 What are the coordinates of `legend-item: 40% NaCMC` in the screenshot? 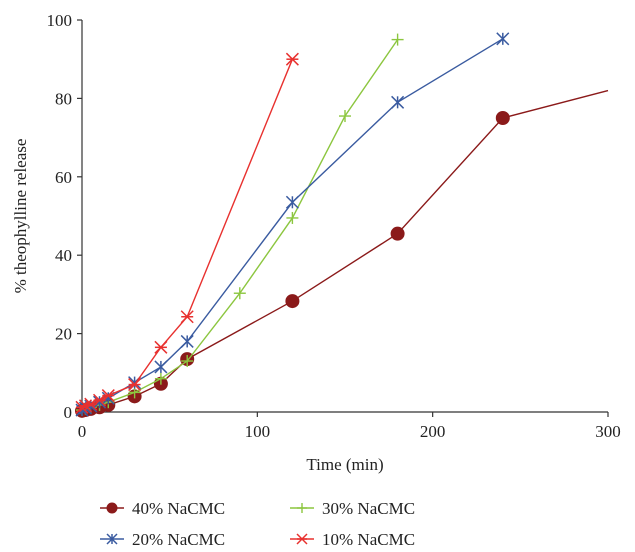 It's located at (162, 508).